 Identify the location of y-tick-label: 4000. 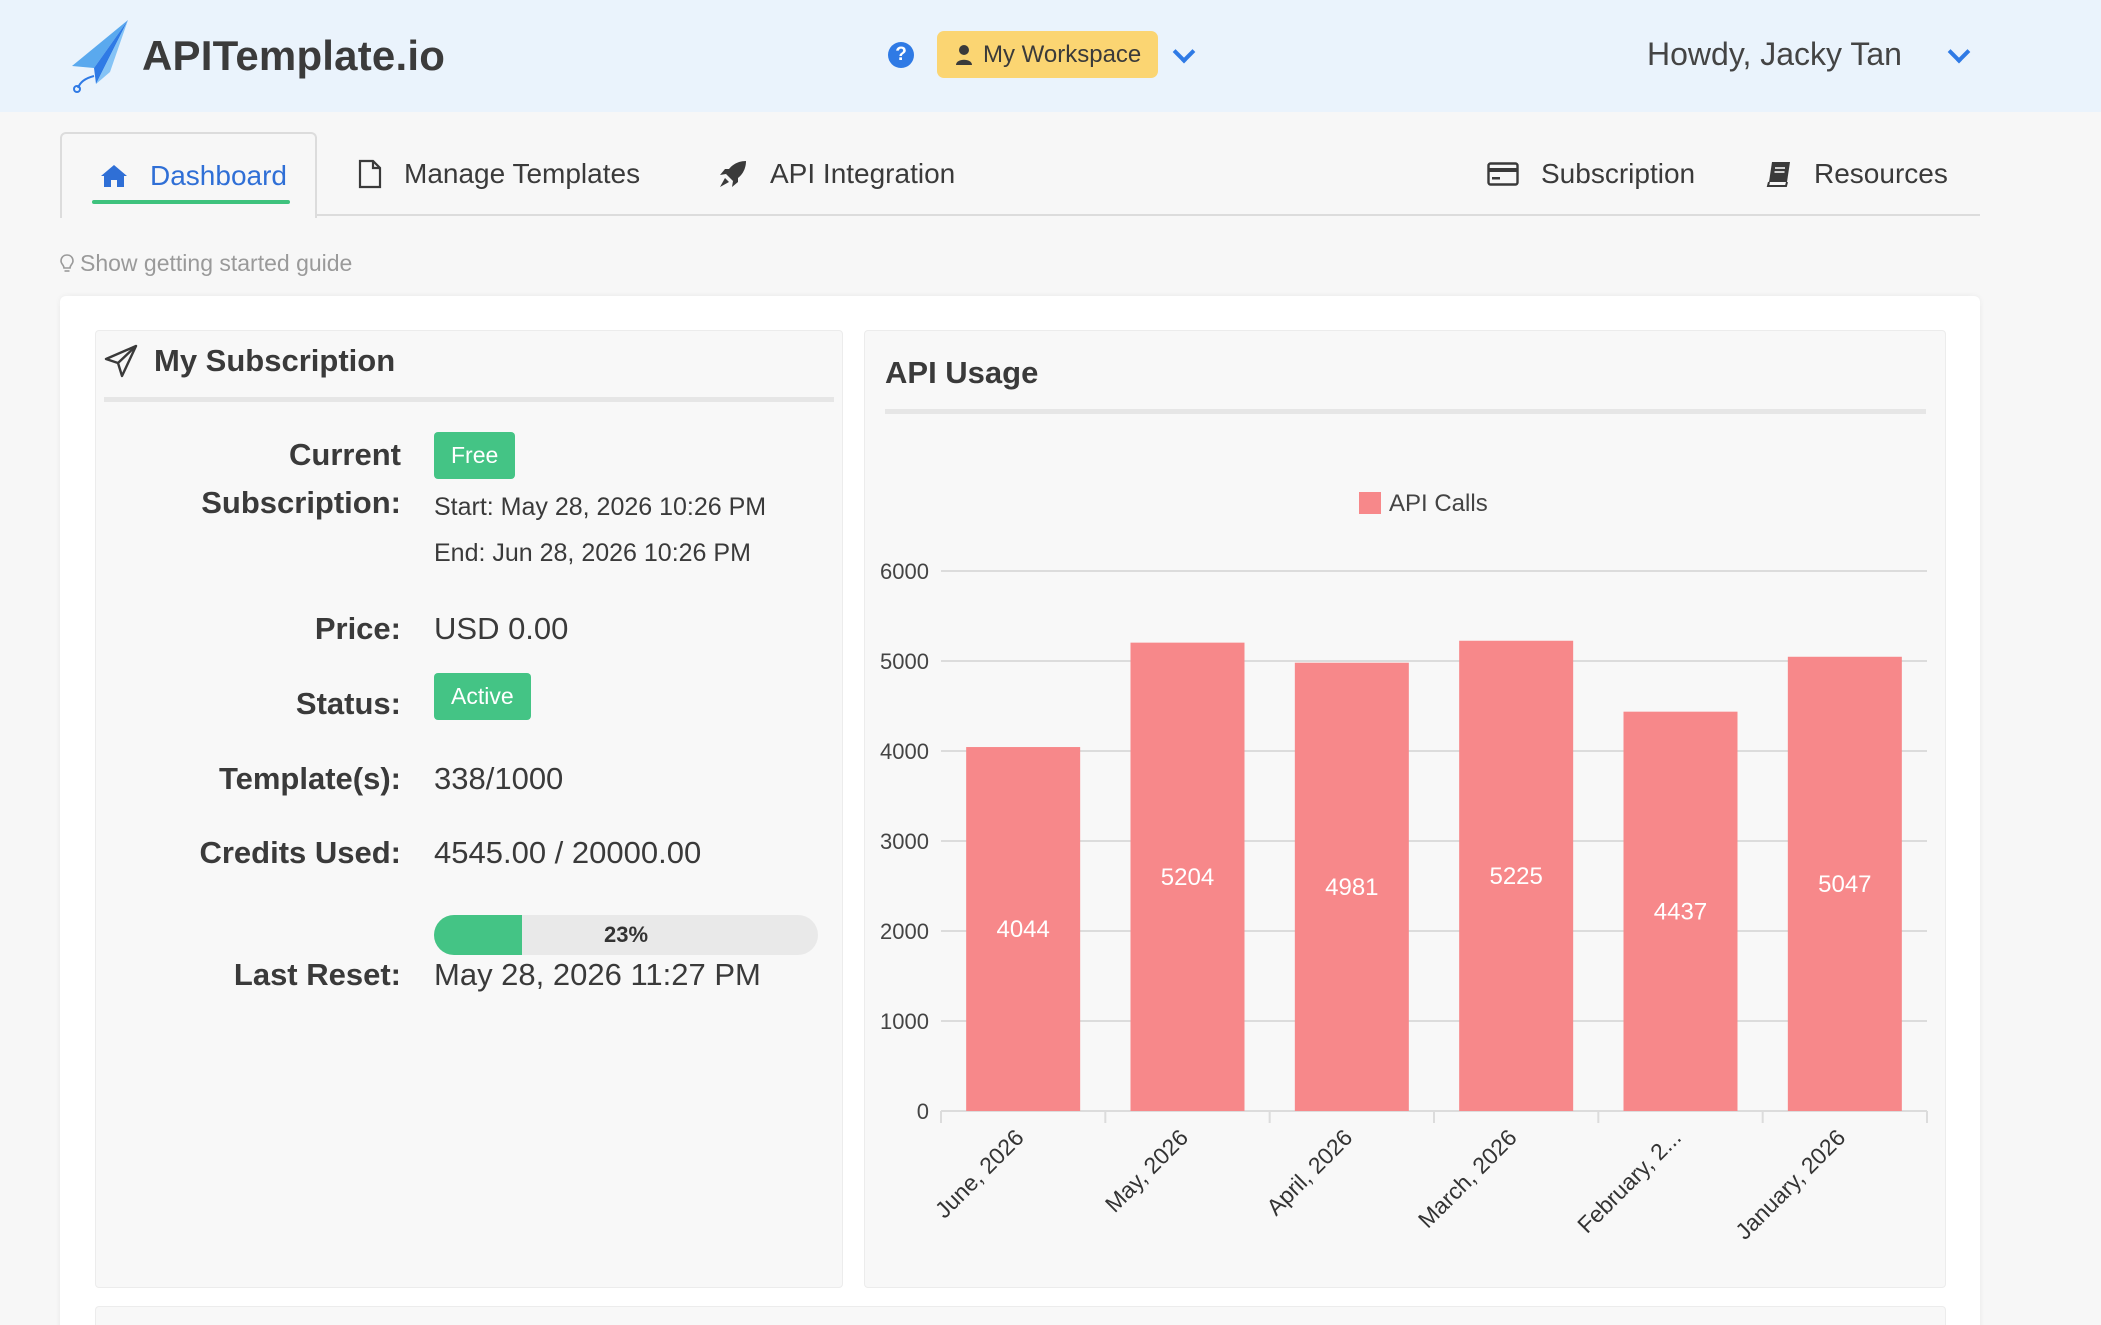
(904, 751).